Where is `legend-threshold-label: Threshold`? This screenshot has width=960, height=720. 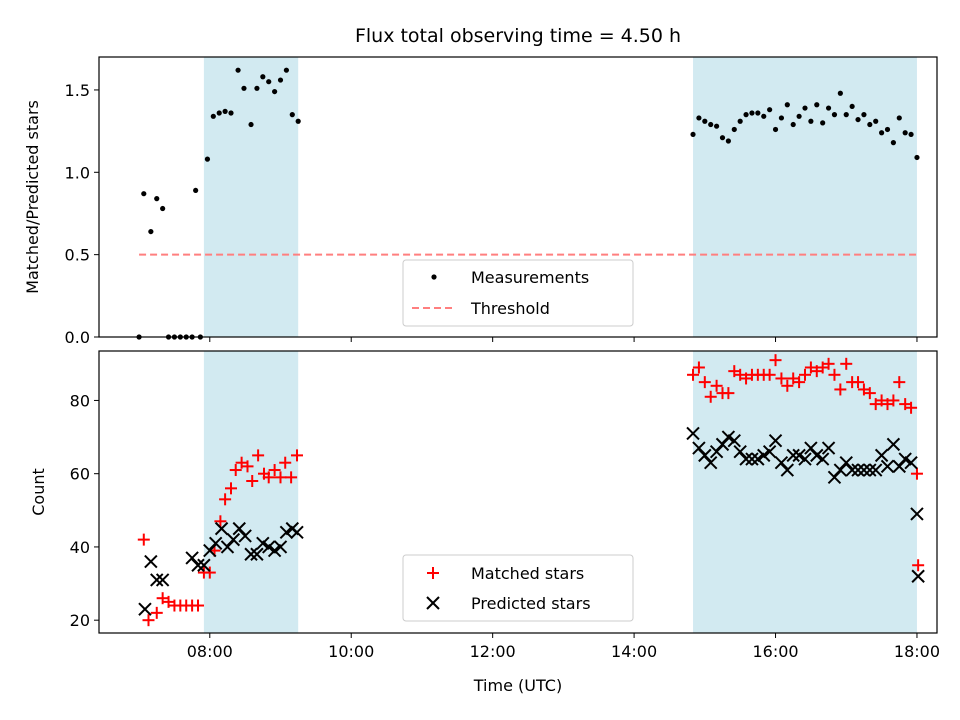
legend-threshold-label: Threshold is located at coordinates (510, 308).